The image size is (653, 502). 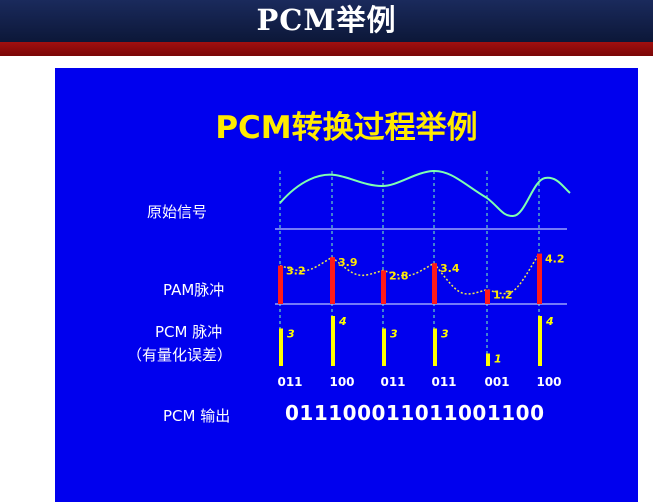 What do you see at coordinates (291, 334) in the screenshot?
I see `pcm-level-1: 3` at bounding box center [291, 334].